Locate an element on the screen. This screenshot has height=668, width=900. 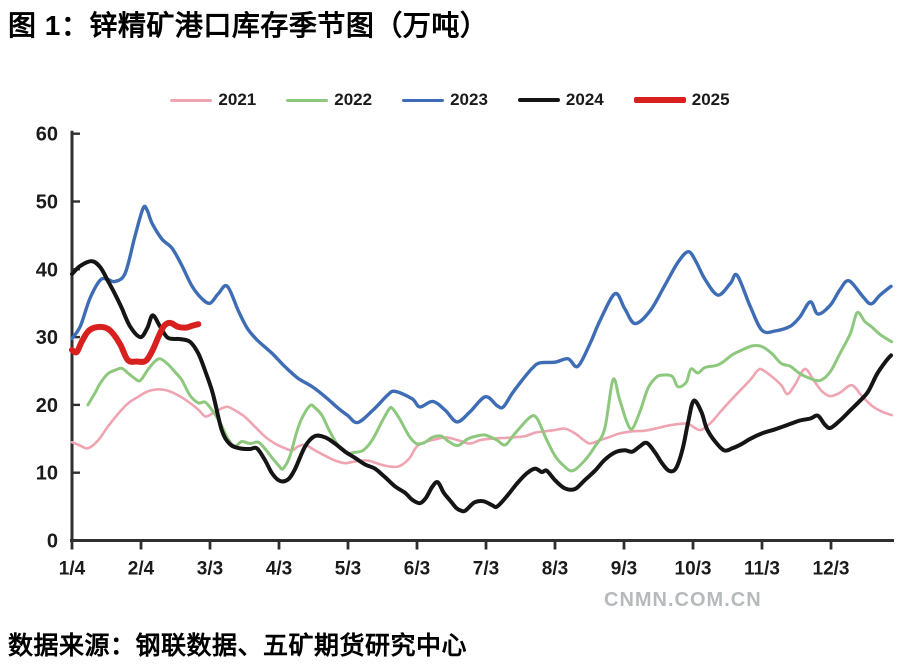
x-tick-label: 4/3 is located at coordinates (279, 569).